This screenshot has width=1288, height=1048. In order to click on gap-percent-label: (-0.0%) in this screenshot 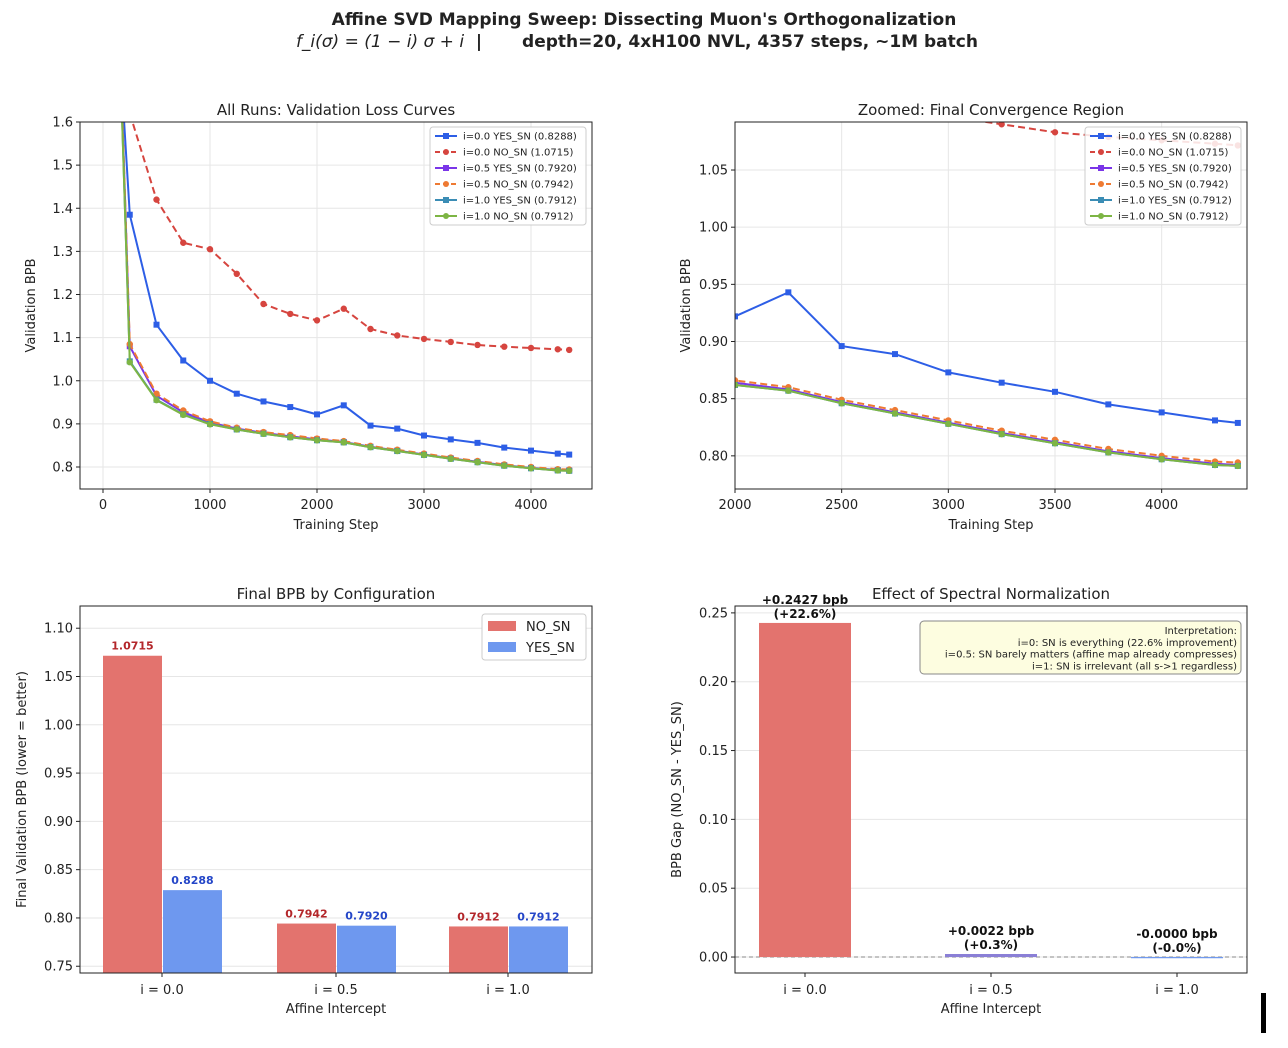, I will do `click(1176, 948)`.